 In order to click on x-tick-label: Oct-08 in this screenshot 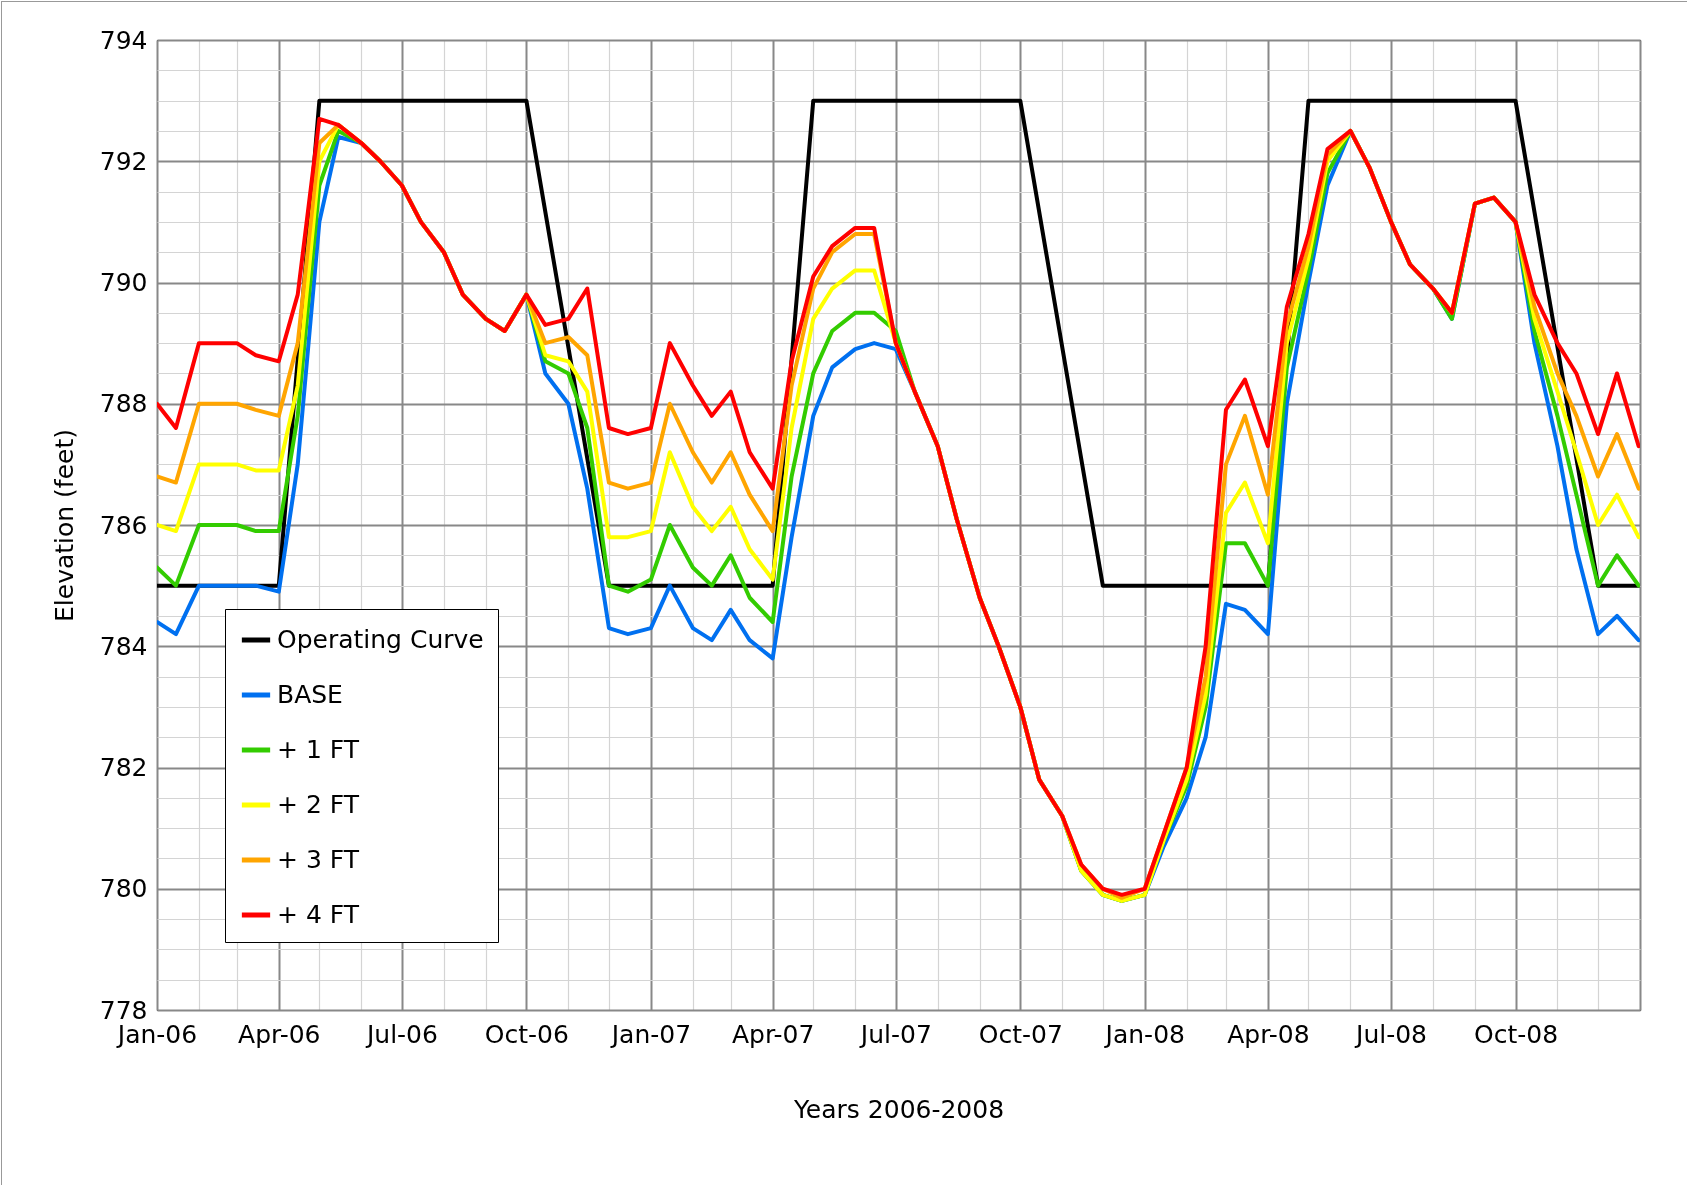, I will do `click(1516, 1034)`.